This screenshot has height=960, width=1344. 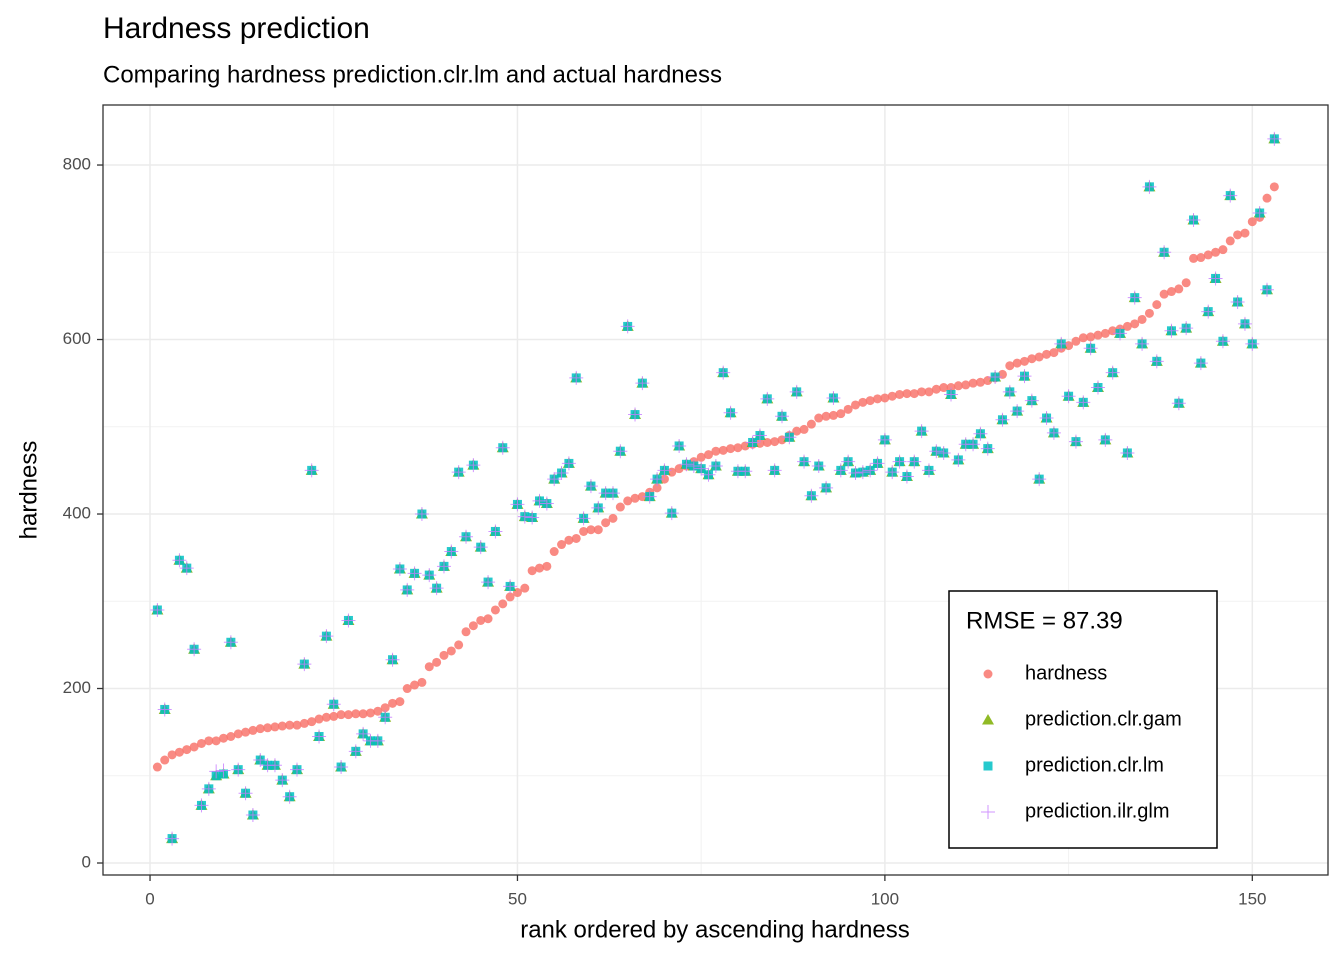 What do you see at coordinates (1066, 673) in the screenshot?
I see `legend-label: hardness` at bounding box center [1066, 673].